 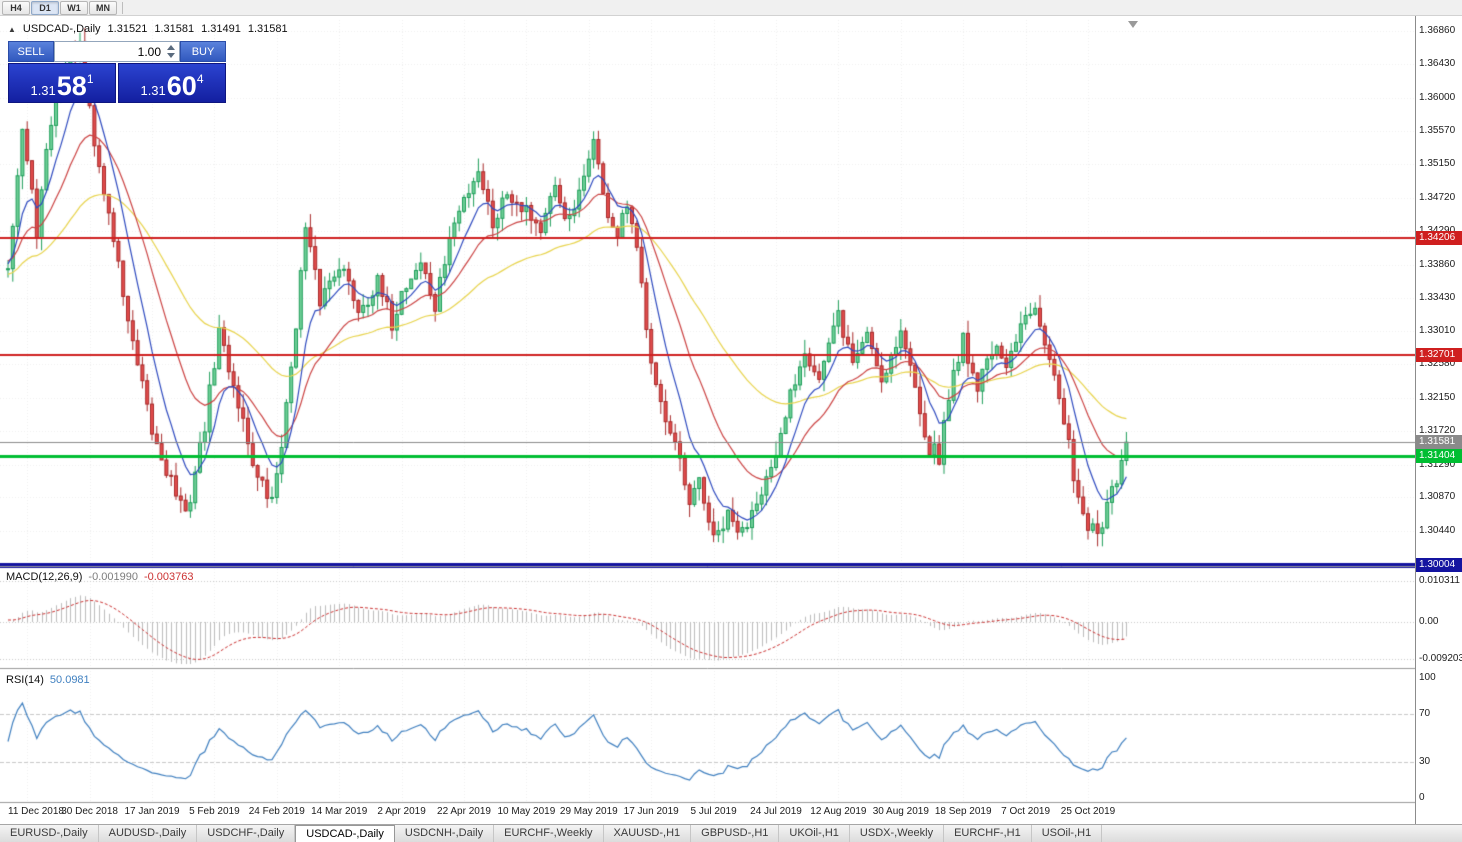 I want to click on chart-shift-marker-icon, so click(x=1133, y=24).